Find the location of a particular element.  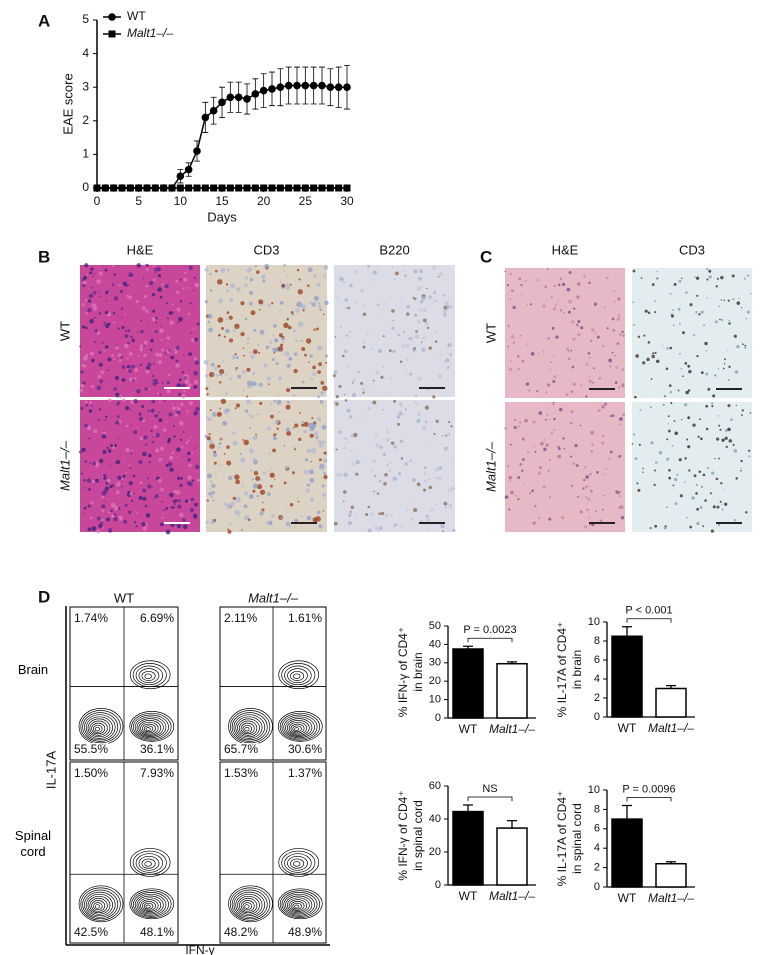

y-tick-label: 8 is located at coordinates (597, 809).